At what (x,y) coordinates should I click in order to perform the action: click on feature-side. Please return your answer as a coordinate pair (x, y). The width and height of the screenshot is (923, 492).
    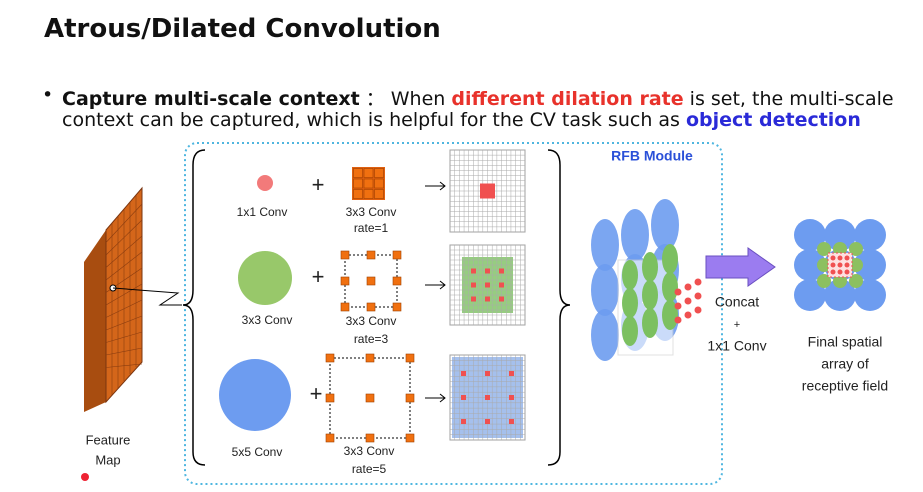
    Looking at the image, I should click on (95, 321).